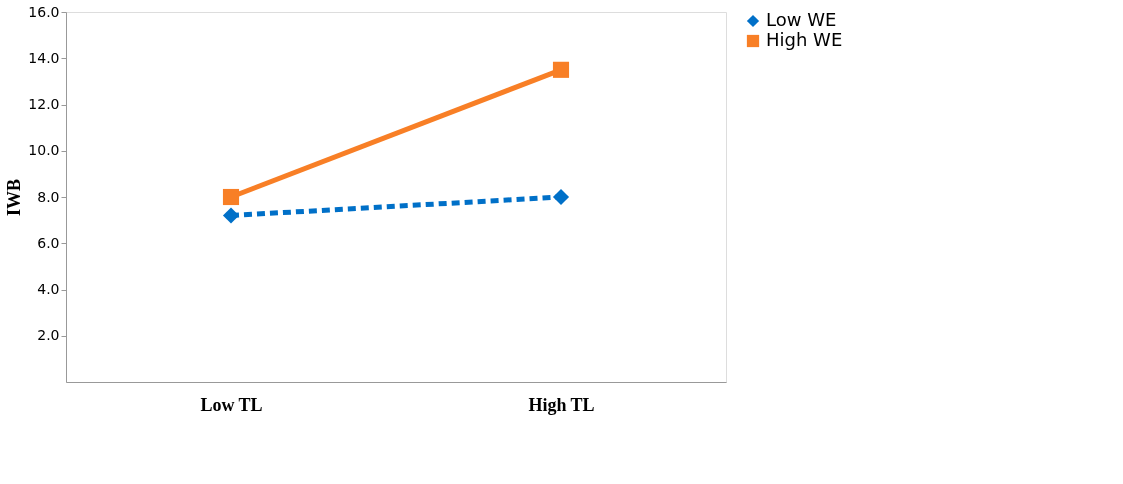 The width and height of the screenshot is (1123, 484). Describe the element at coordinates (48, 196) in the screenshot. I see `y-tick-label: 8.0` at that location.